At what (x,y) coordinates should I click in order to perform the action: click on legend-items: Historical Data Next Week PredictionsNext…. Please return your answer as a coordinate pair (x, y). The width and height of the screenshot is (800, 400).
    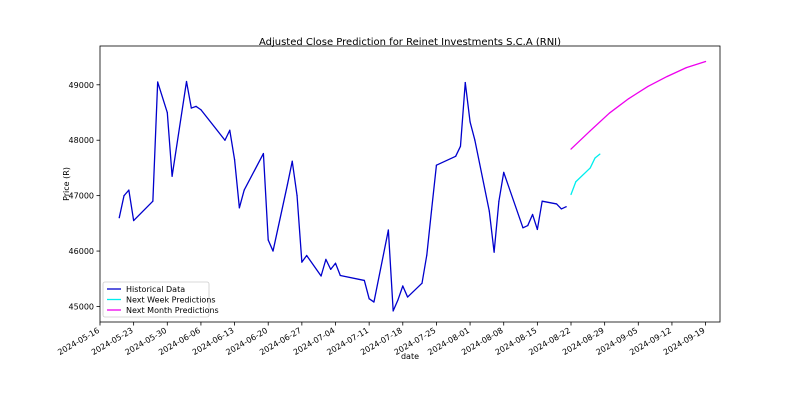
    Looking at the image, I should click on (163, 300).